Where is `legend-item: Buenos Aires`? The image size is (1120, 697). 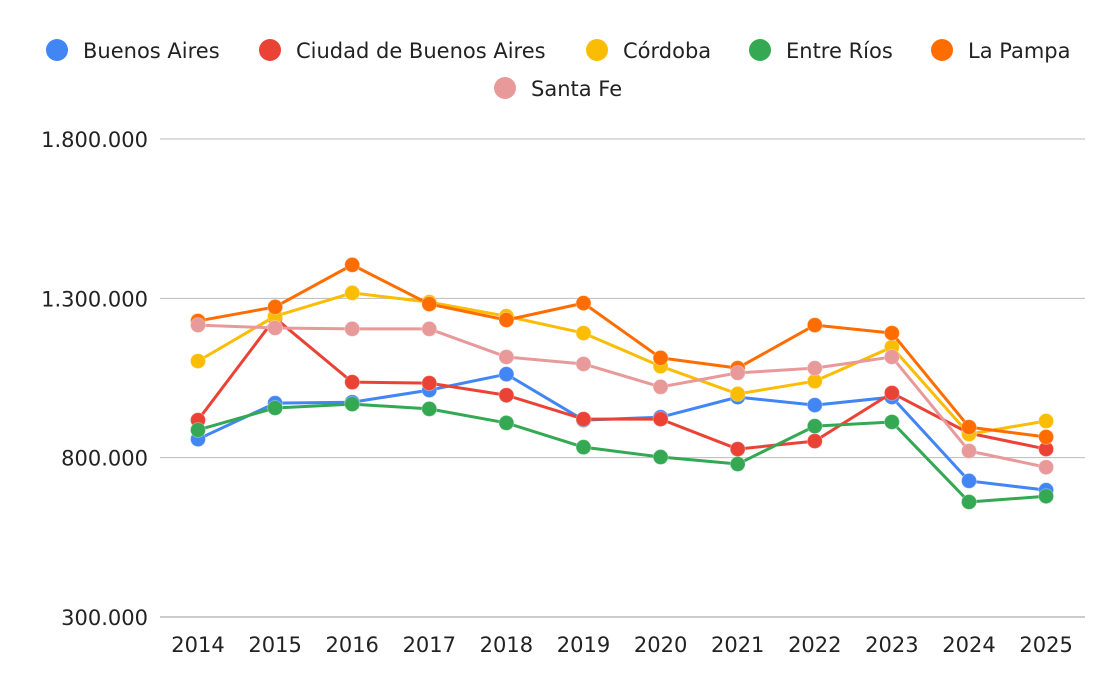
legend-item: Buenos Aires is located at coordinates (133, 51).